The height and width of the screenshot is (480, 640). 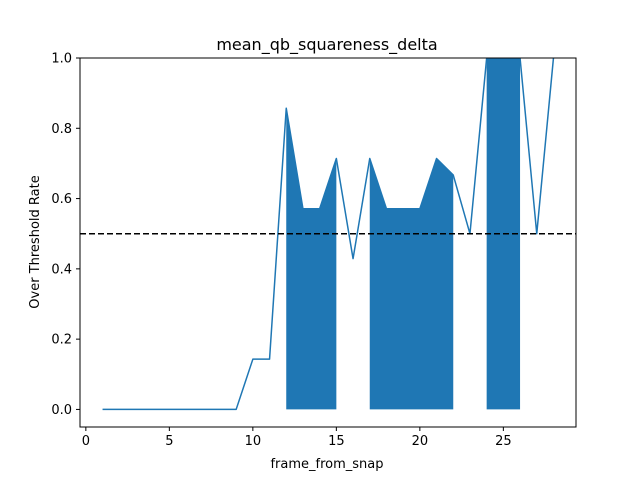 I want to click on x-tick-label: 10, so click(x=253, y=441).